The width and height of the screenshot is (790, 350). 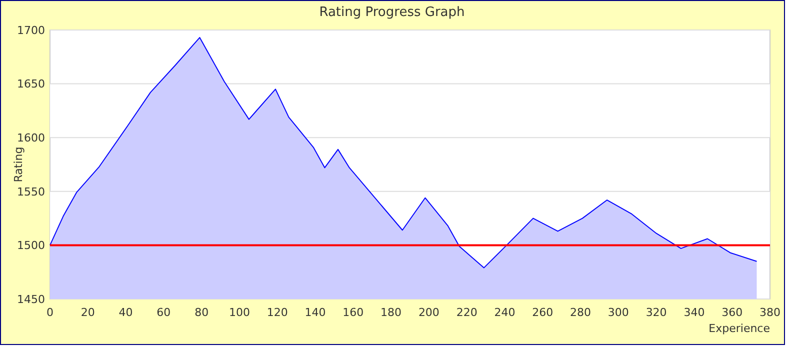 I want to click on x-tick-label: 80, so click(x=201, y=312).